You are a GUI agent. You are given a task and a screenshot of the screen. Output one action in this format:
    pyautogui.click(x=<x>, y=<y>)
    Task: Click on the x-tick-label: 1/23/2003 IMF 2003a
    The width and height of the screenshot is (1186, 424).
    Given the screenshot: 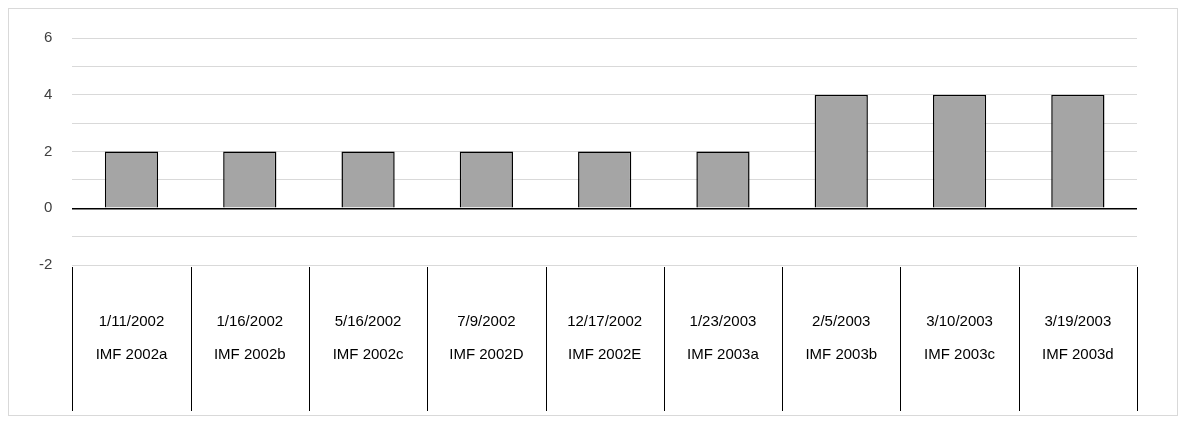 What is the action you would take?
    pyautogui.click(x=723, y=336)
    